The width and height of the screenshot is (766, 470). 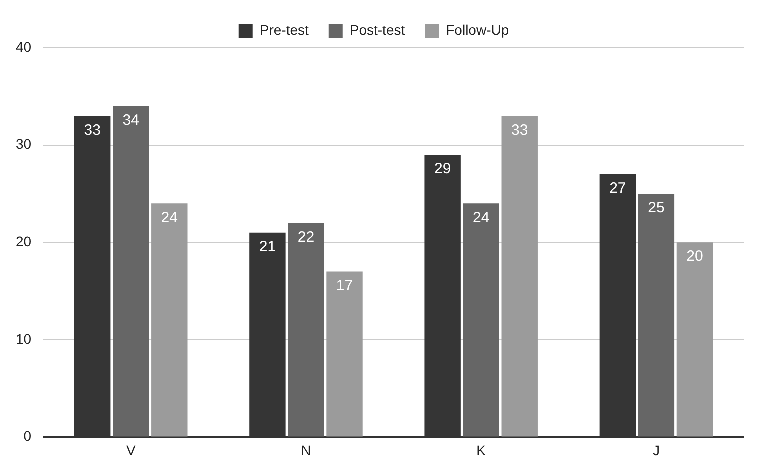 What do you see at coordinates (267, 247) in the screenshot?
I see `data-label: 21` at bounding box center [267, 247].